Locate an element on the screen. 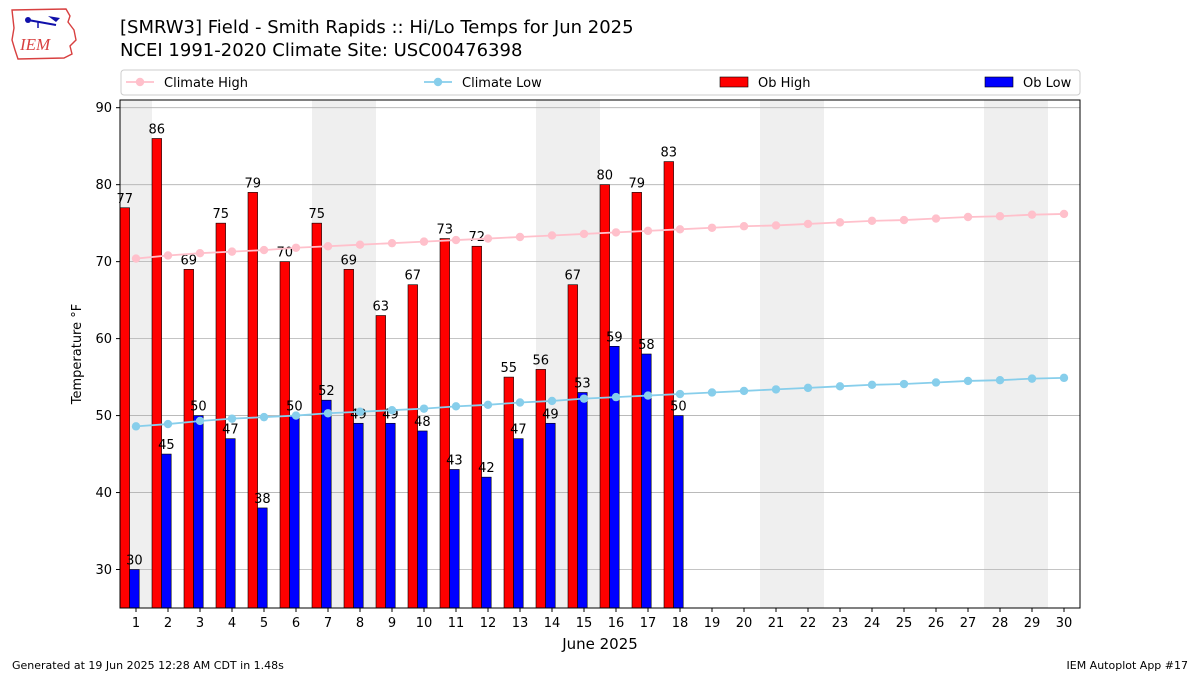 The height and width of the screenshot is (675, 1200). x-tick-label-13: 13 is located at coordinates (520, 623).